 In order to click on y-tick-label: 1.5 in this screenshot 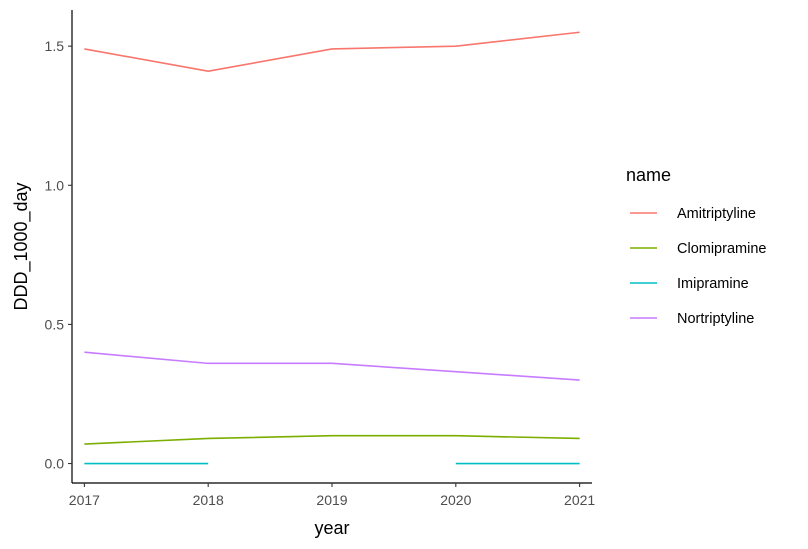, I will do `click(55, 46)`.